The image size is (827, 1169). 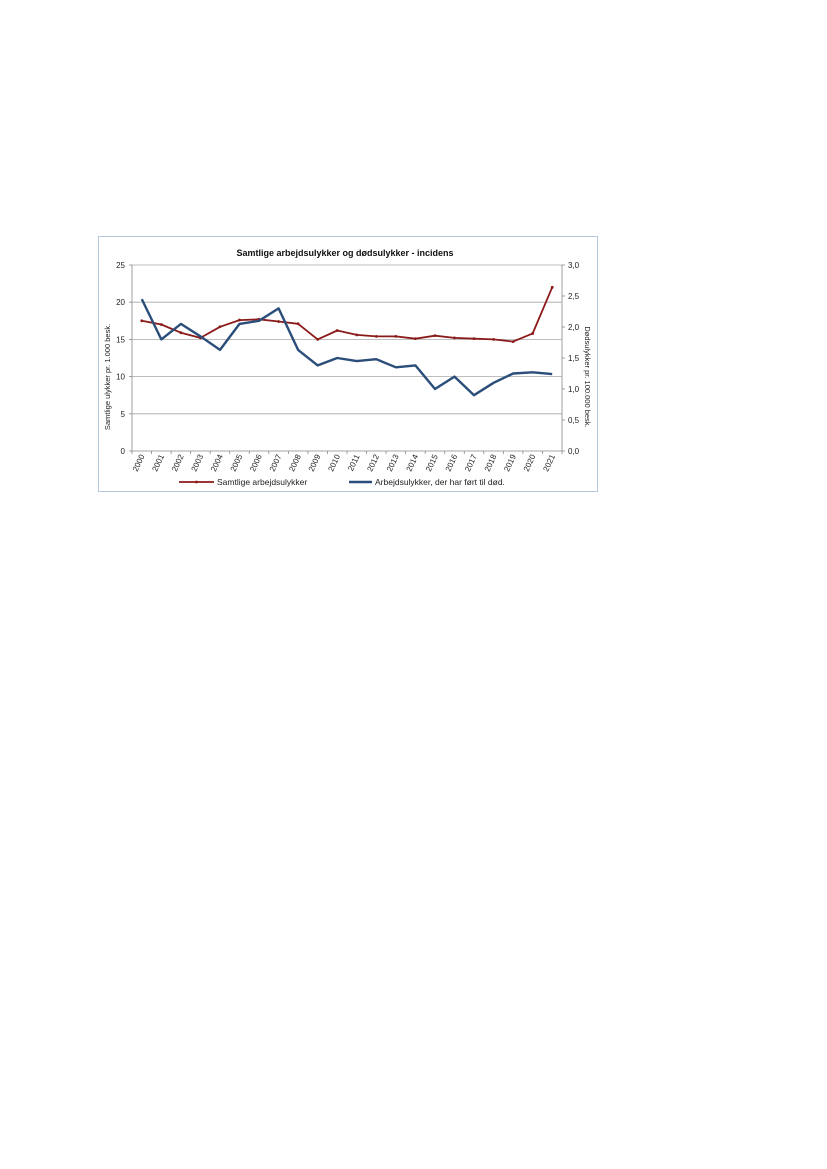 What do you see at coordinates (139, 463) in the screenshot?
I see `x-tick-label: 2000` at bounding box center [139, 463].